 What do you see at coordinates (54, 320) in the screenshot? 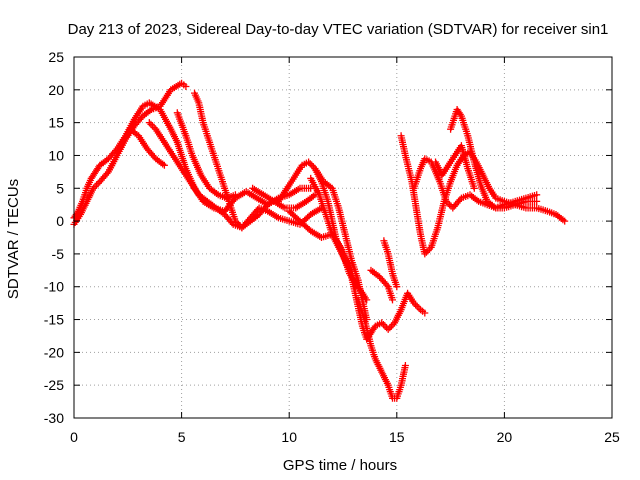
I see `y-tick-label: -15` at bounding box center [54, 320].